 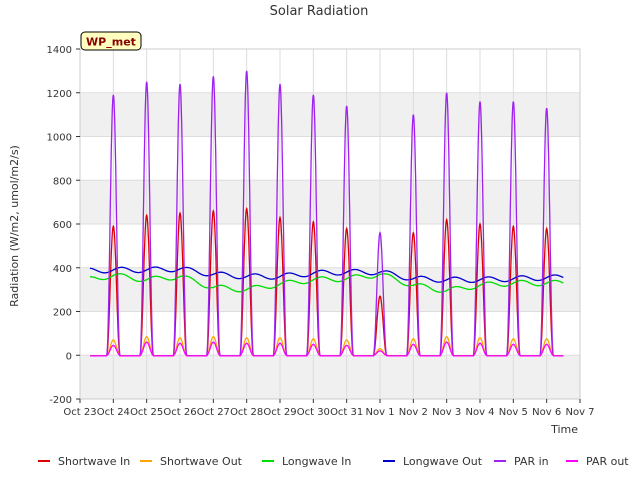 I want to click on legend-item: Longwave Out, so click(x=433, y=461).